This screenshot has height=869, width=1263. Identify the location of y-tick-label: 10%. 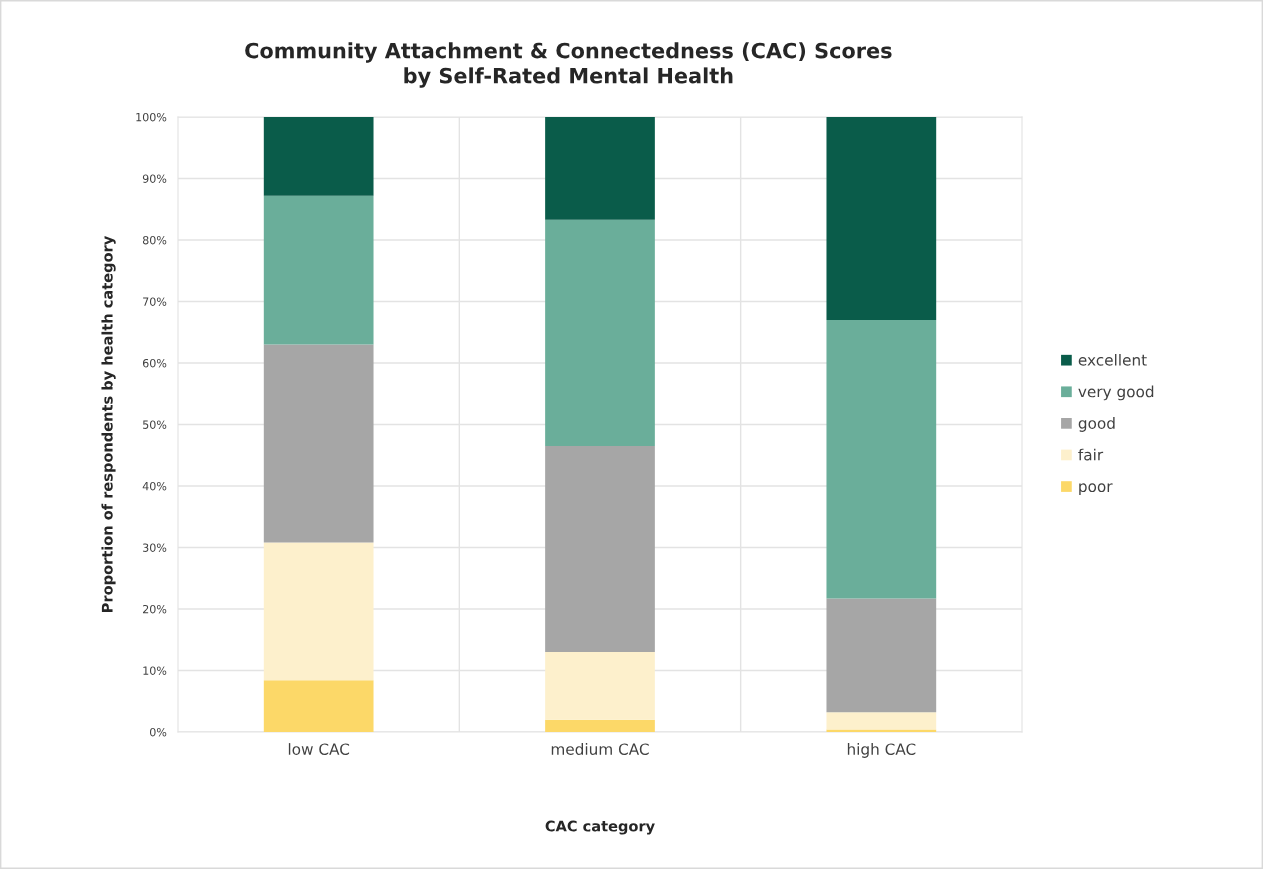
(155, 670).